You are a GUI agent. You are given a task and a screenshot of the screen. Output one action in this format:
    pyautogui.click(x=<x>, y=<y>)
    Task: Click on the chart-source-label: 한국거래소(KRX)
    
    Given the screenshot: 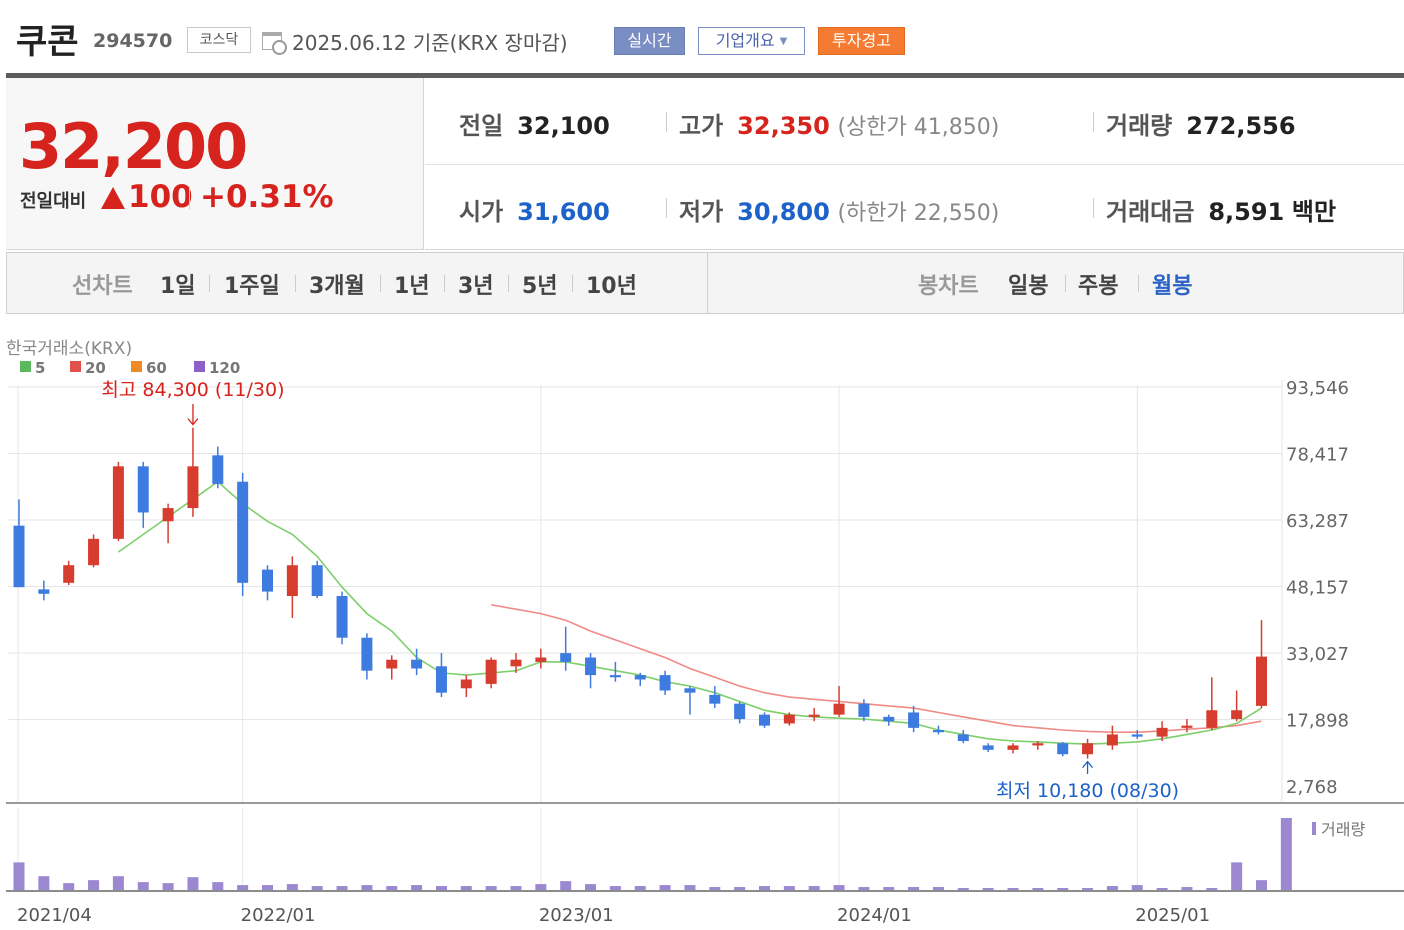 What is the action you would take?
    pyautogui.click(x=69, y=349)
    